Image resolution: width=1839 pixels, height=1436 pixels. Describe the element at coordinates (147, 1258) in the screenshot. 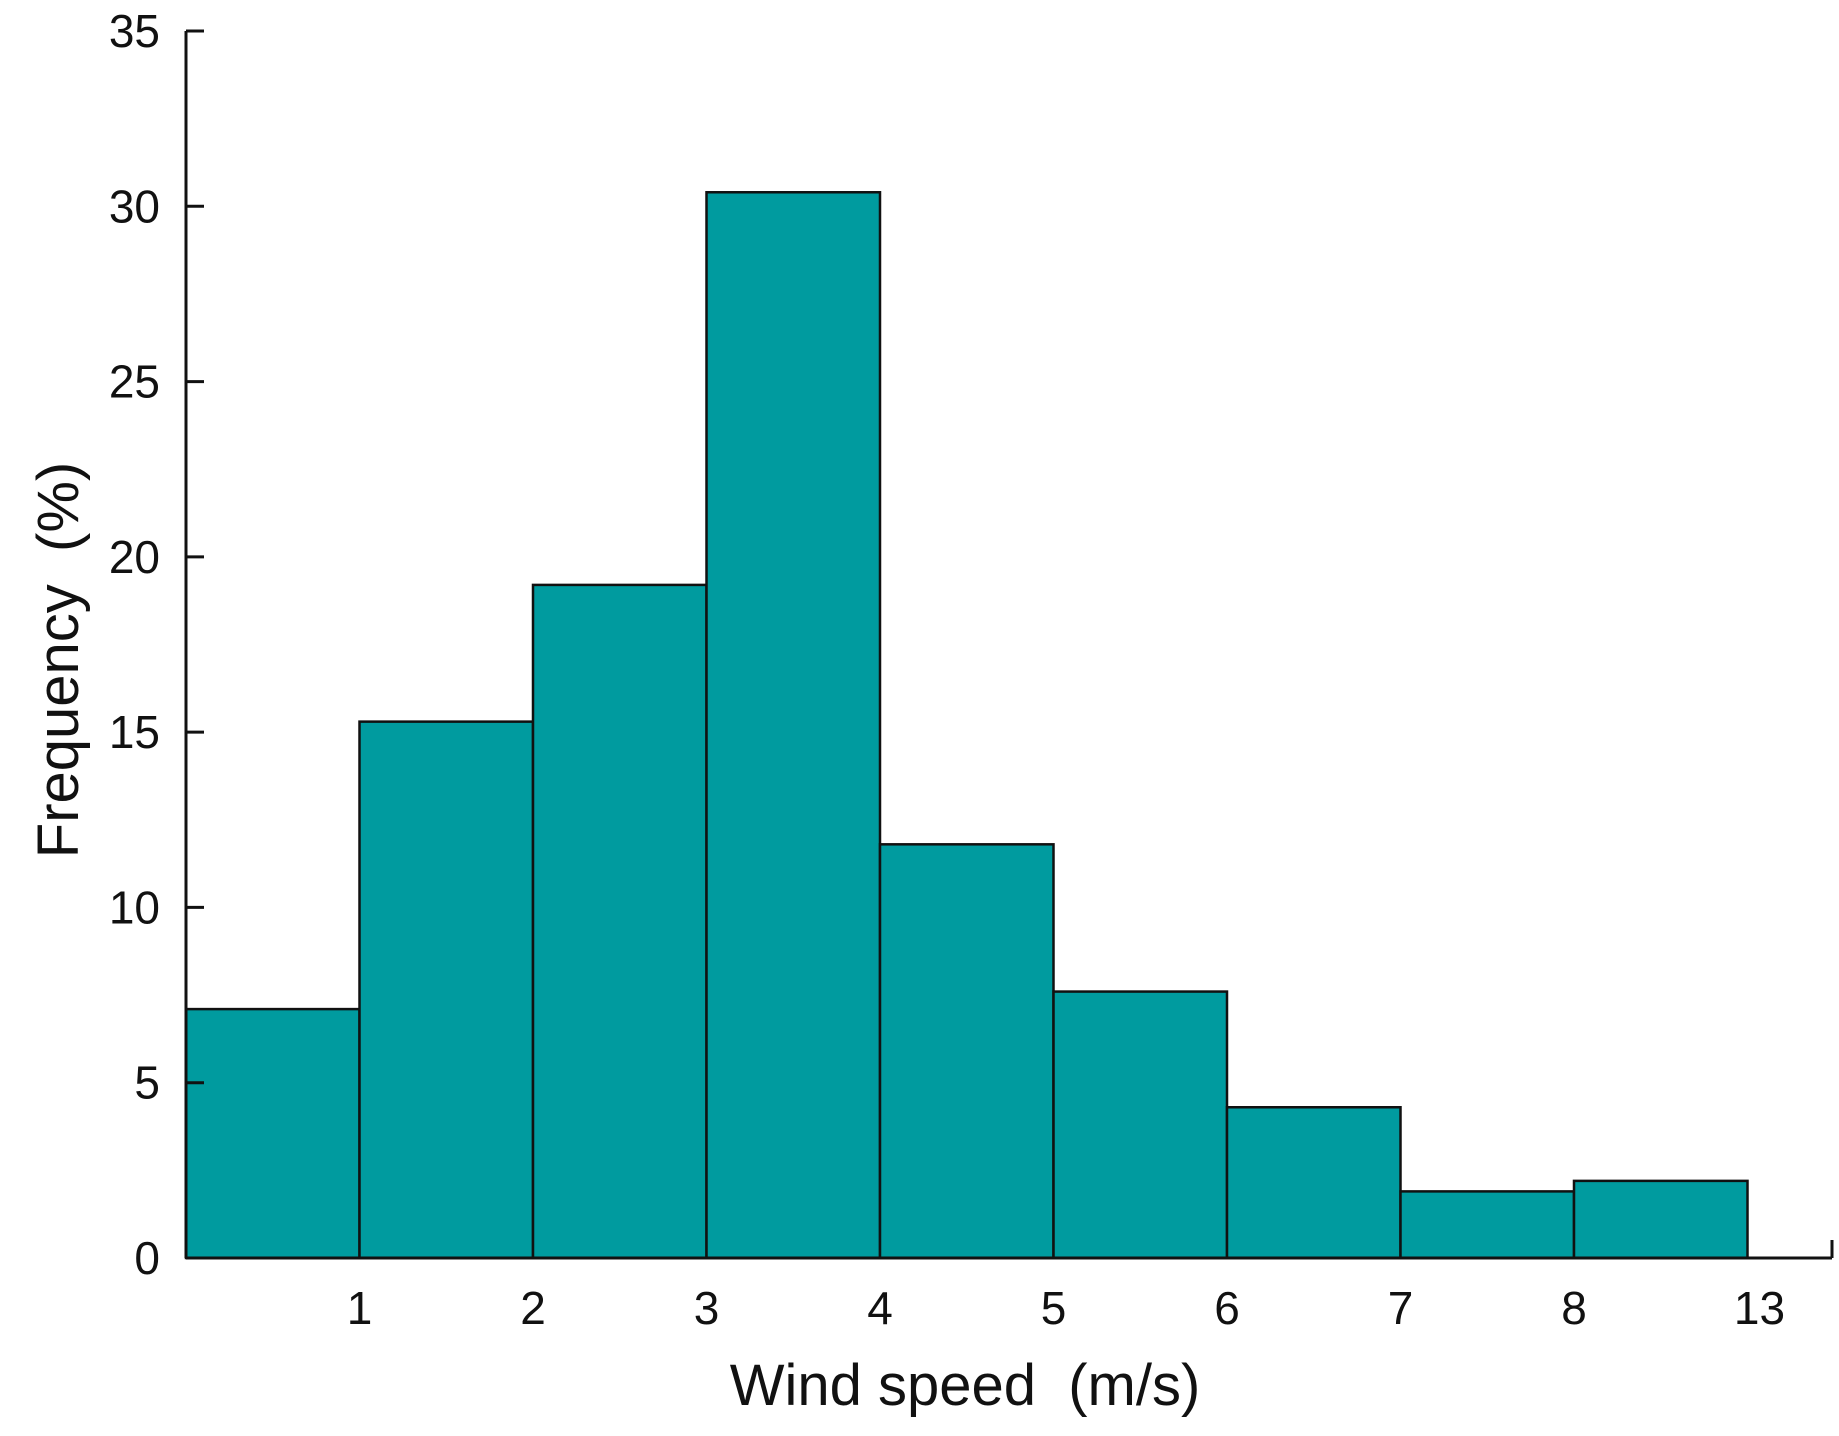

I see `y-tick-label: 0` at that location.